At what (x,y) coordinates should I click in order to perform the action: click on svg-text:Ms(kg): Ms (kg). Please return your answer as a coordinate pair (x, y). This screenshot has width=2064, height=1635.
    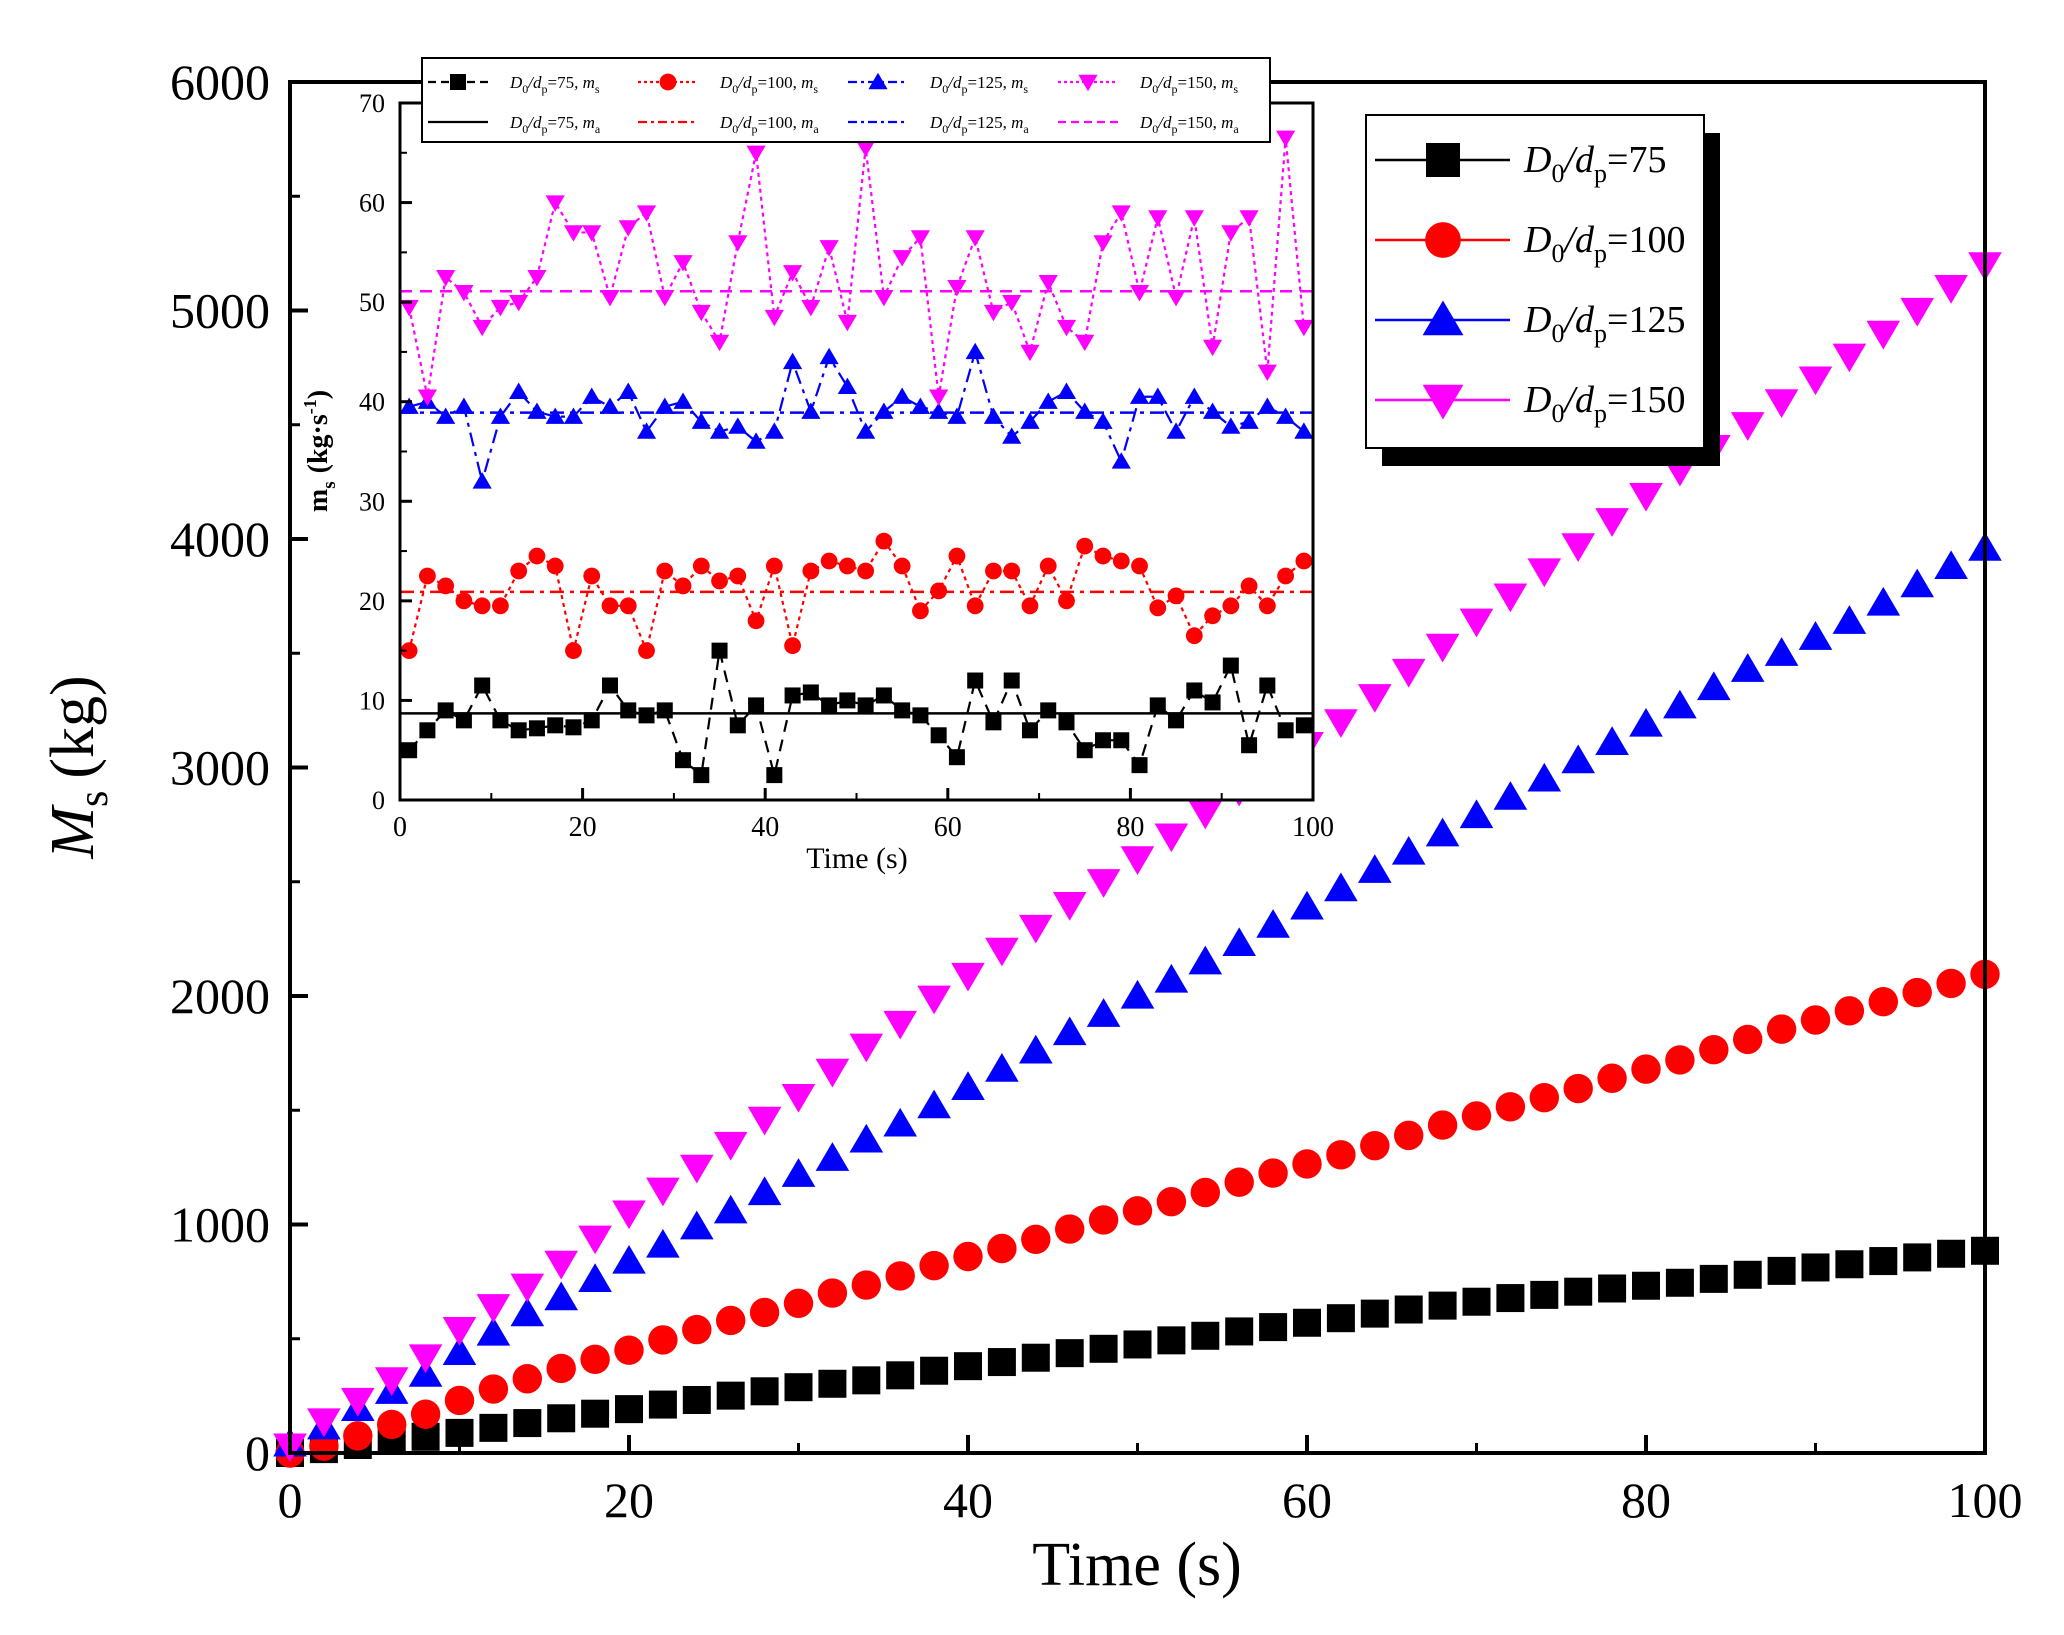
    Looking at the image, I should click on (78, 767).